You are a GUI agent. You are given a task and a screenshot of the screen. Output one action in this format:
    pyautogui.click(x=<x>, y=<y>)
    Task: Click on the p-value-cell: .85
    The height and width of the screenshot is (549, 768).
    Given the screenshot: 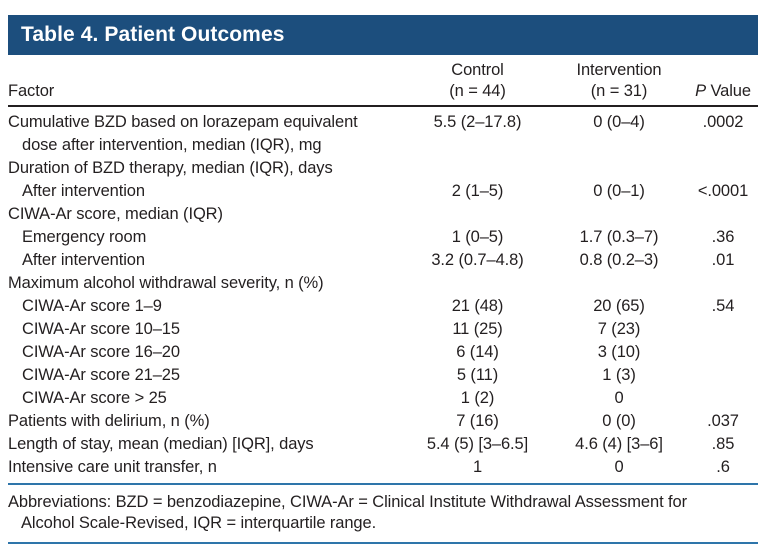 What is the action you would take?
    pyautogui.click(x=723, y=444)
    